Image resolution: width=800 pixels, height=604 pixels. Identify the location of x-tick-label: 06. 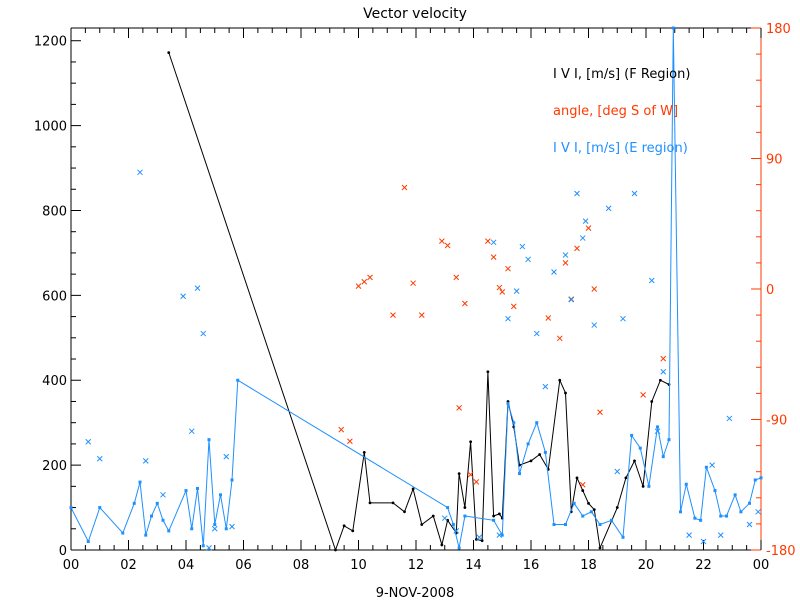
(243, 565).